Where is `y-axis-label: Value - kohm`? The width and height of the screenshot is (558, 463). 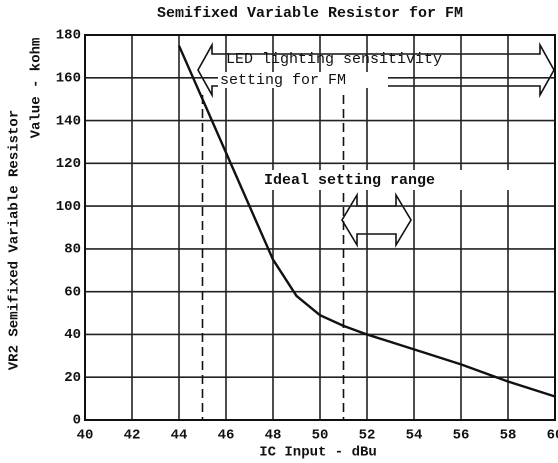
y-axis-label: Value - kohm is located at coordinates (37, 88).